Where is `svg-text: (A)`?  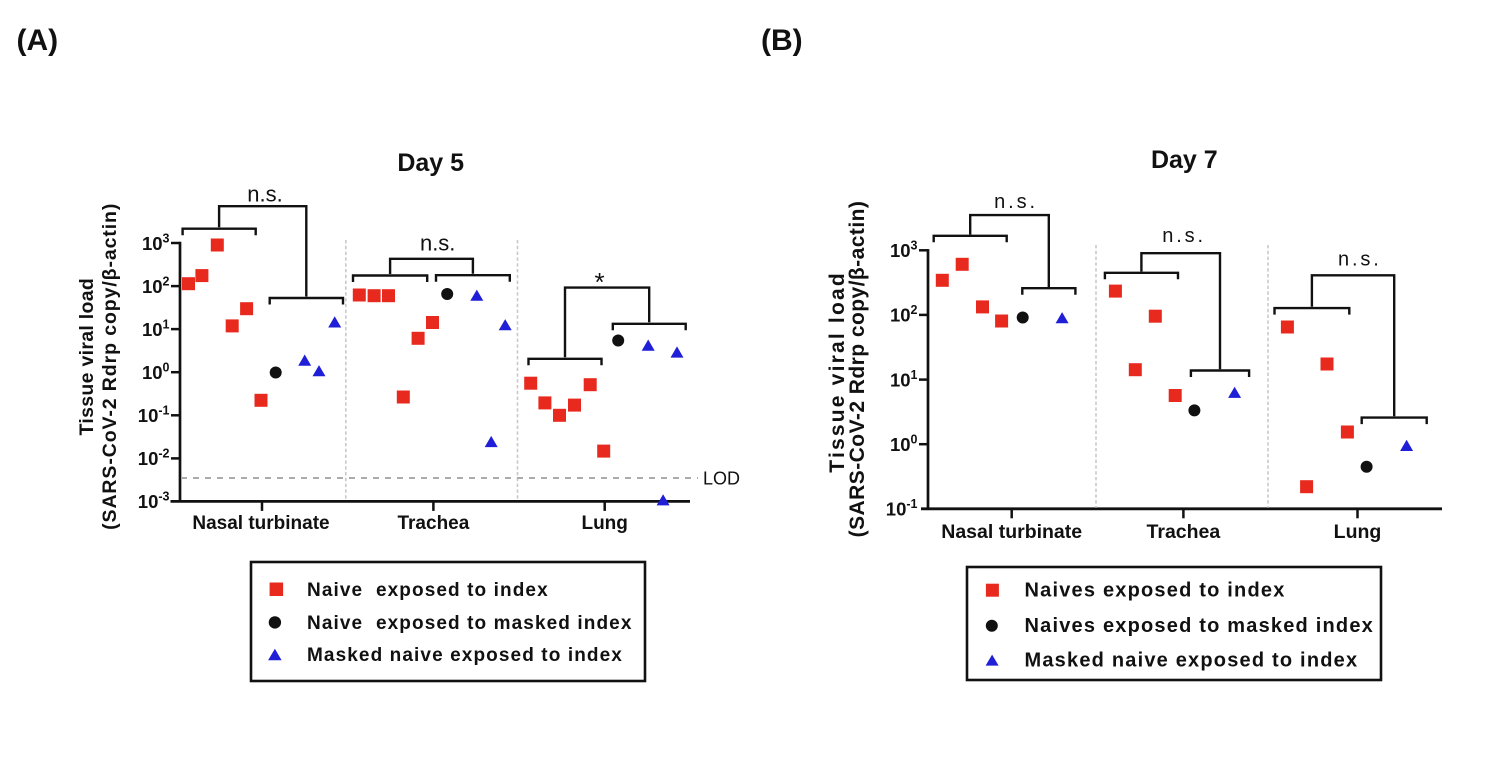
svg-text: (A) is located at coordinates (38, 40).